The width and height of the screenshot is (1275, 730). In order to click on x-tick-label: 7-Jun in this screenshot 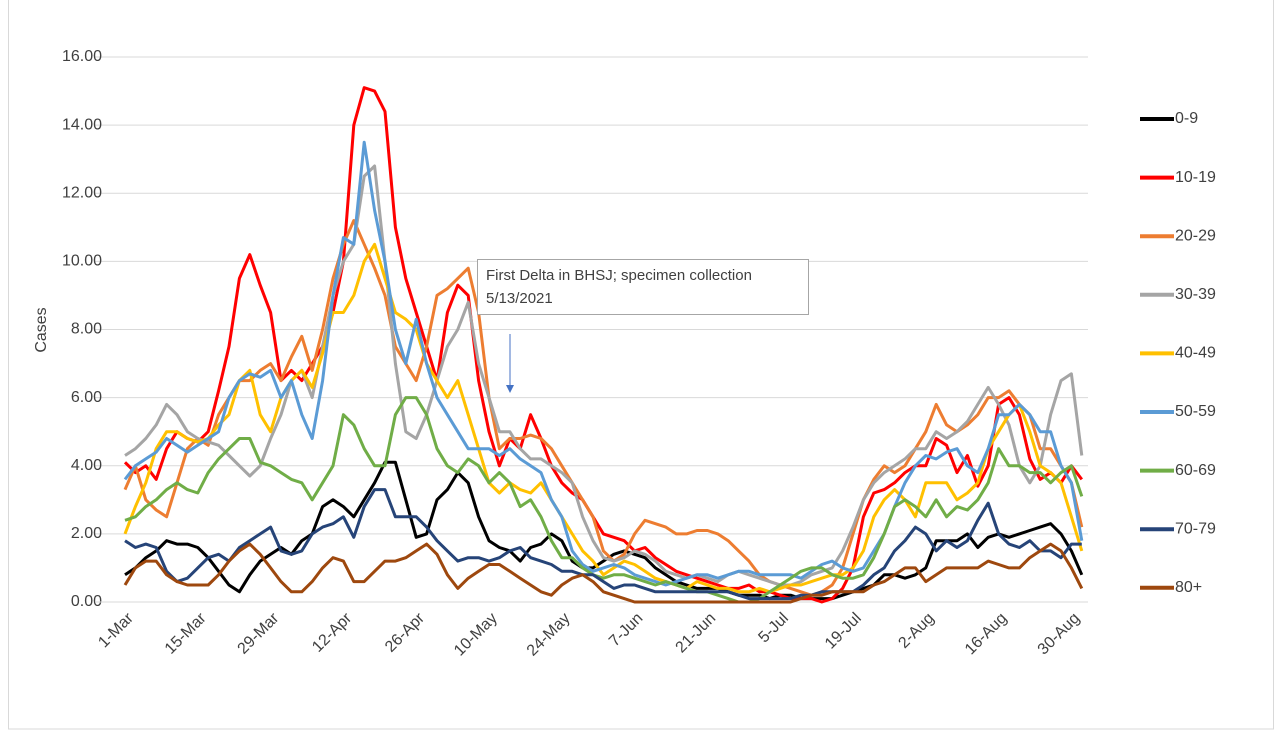, I will do `click(626, 630)`.